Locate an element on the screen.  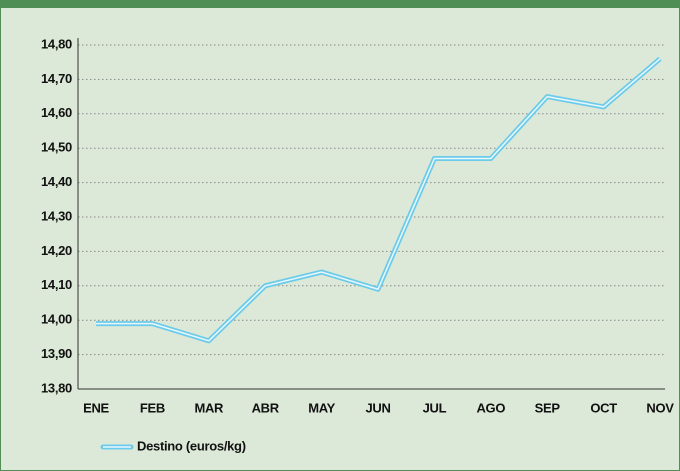
y-tick-label: 14,50 is located at coordinates (56, 147).